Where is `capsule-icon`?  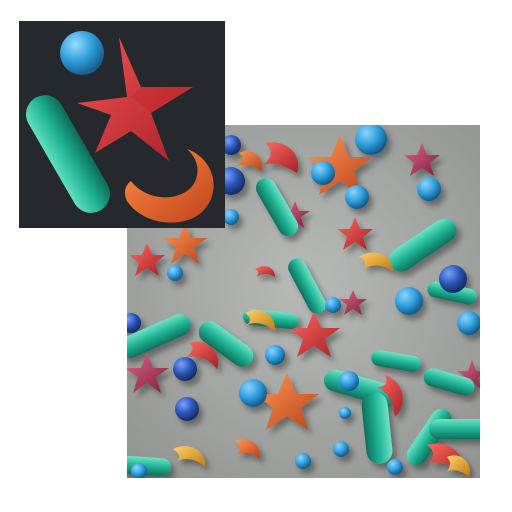 capsule-icon is located at coordinates (68, 154).